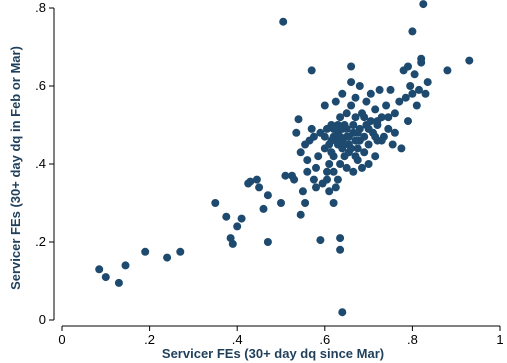 The height and width of the screenshot is (363, 507). I want to click on x-axis-ticks: 0 .2 .4 .6 .8 1, so click(281, 336).